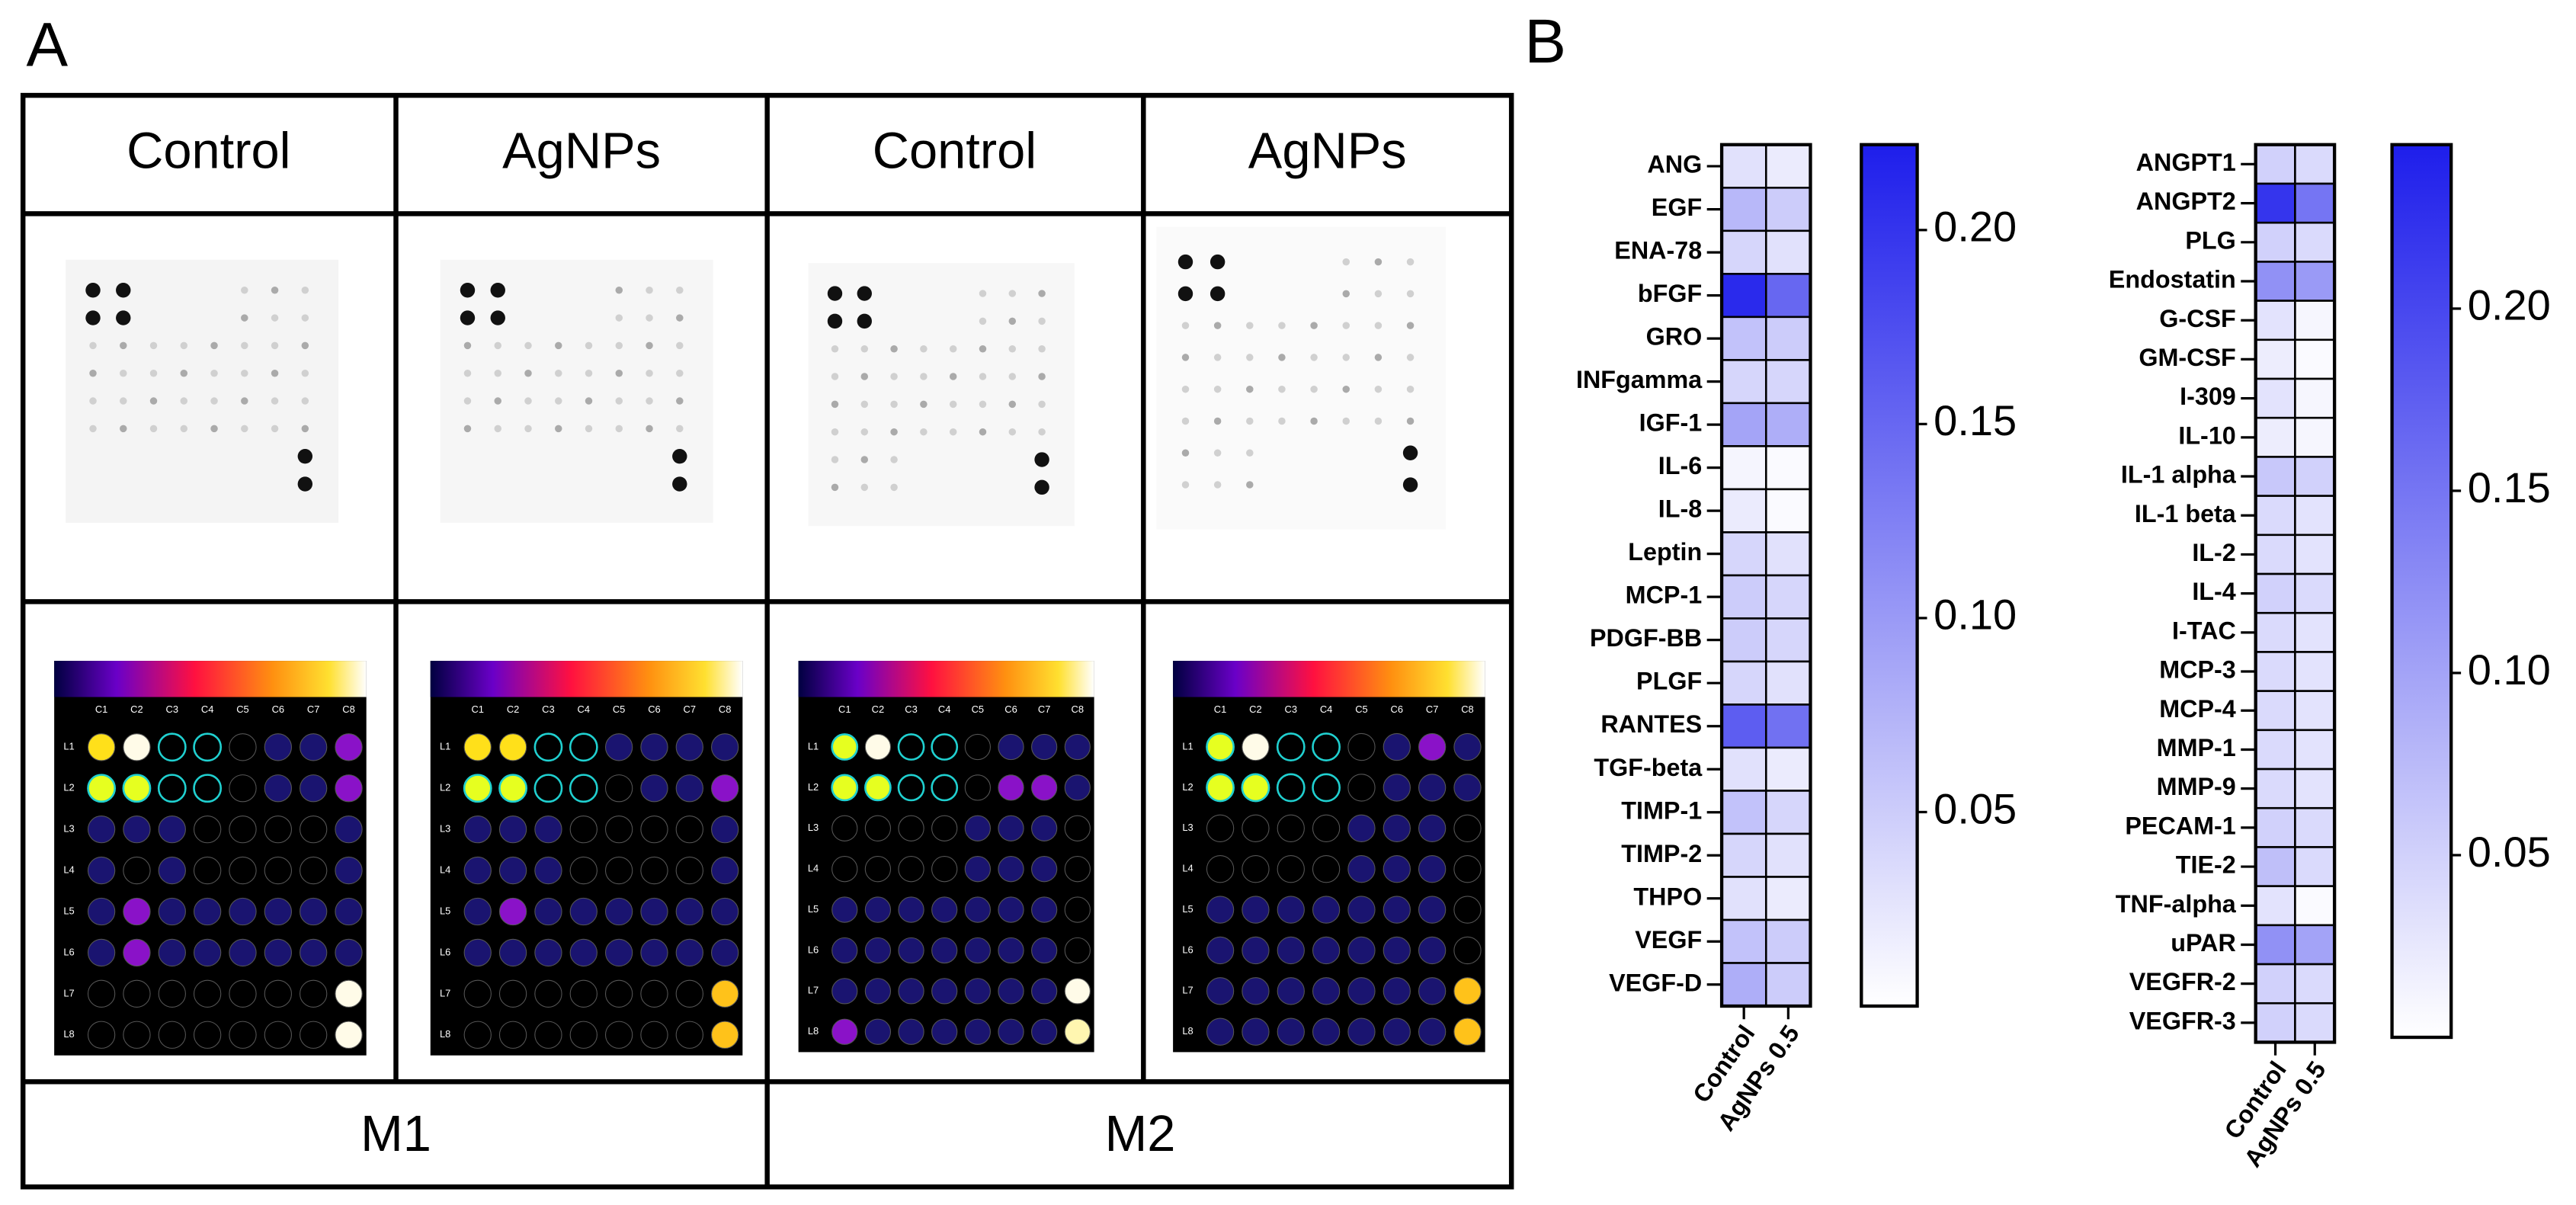 This screenshot has width=2576, height=1205. Describe the element at coordinates (954, 150) in the screenshot. I see `column-header: Control` at that location.